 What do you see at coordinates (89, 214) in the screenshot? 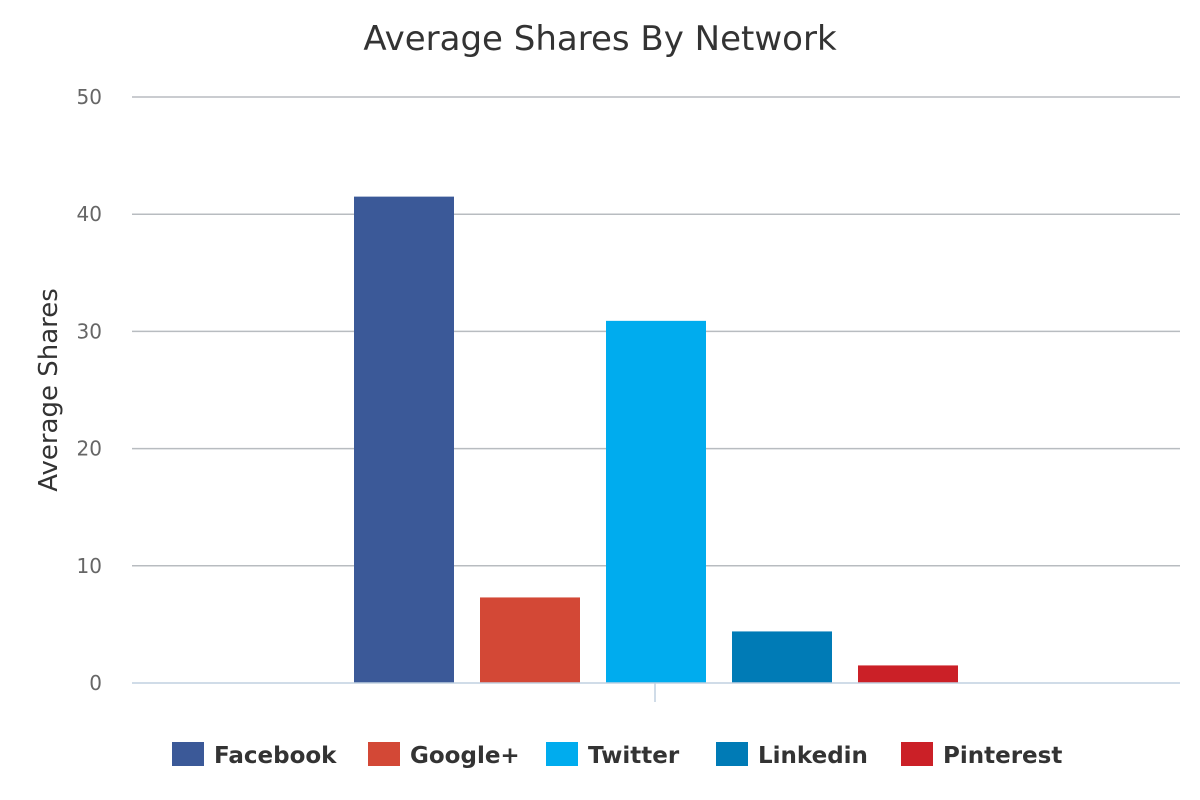
I see `y-tick-label: 40` at bounding box center [89, 214].